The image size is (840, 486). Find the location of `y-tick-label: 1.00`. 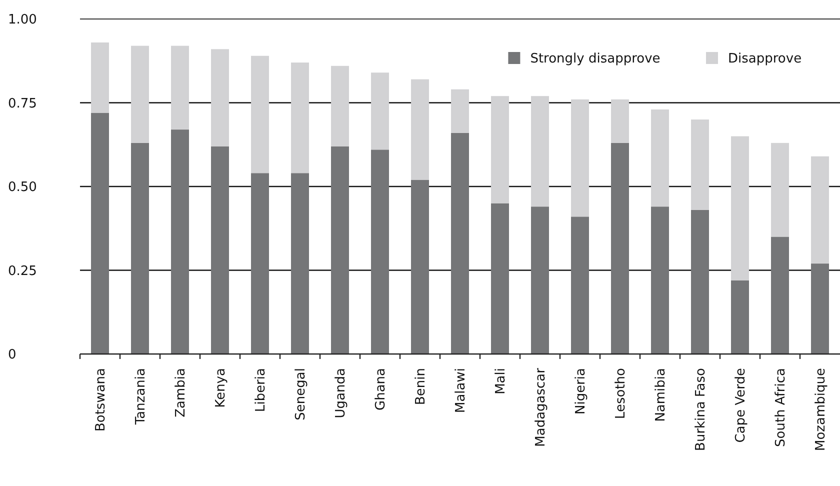

y-tick-label: 1.00 is located at coordinates (22, 20).